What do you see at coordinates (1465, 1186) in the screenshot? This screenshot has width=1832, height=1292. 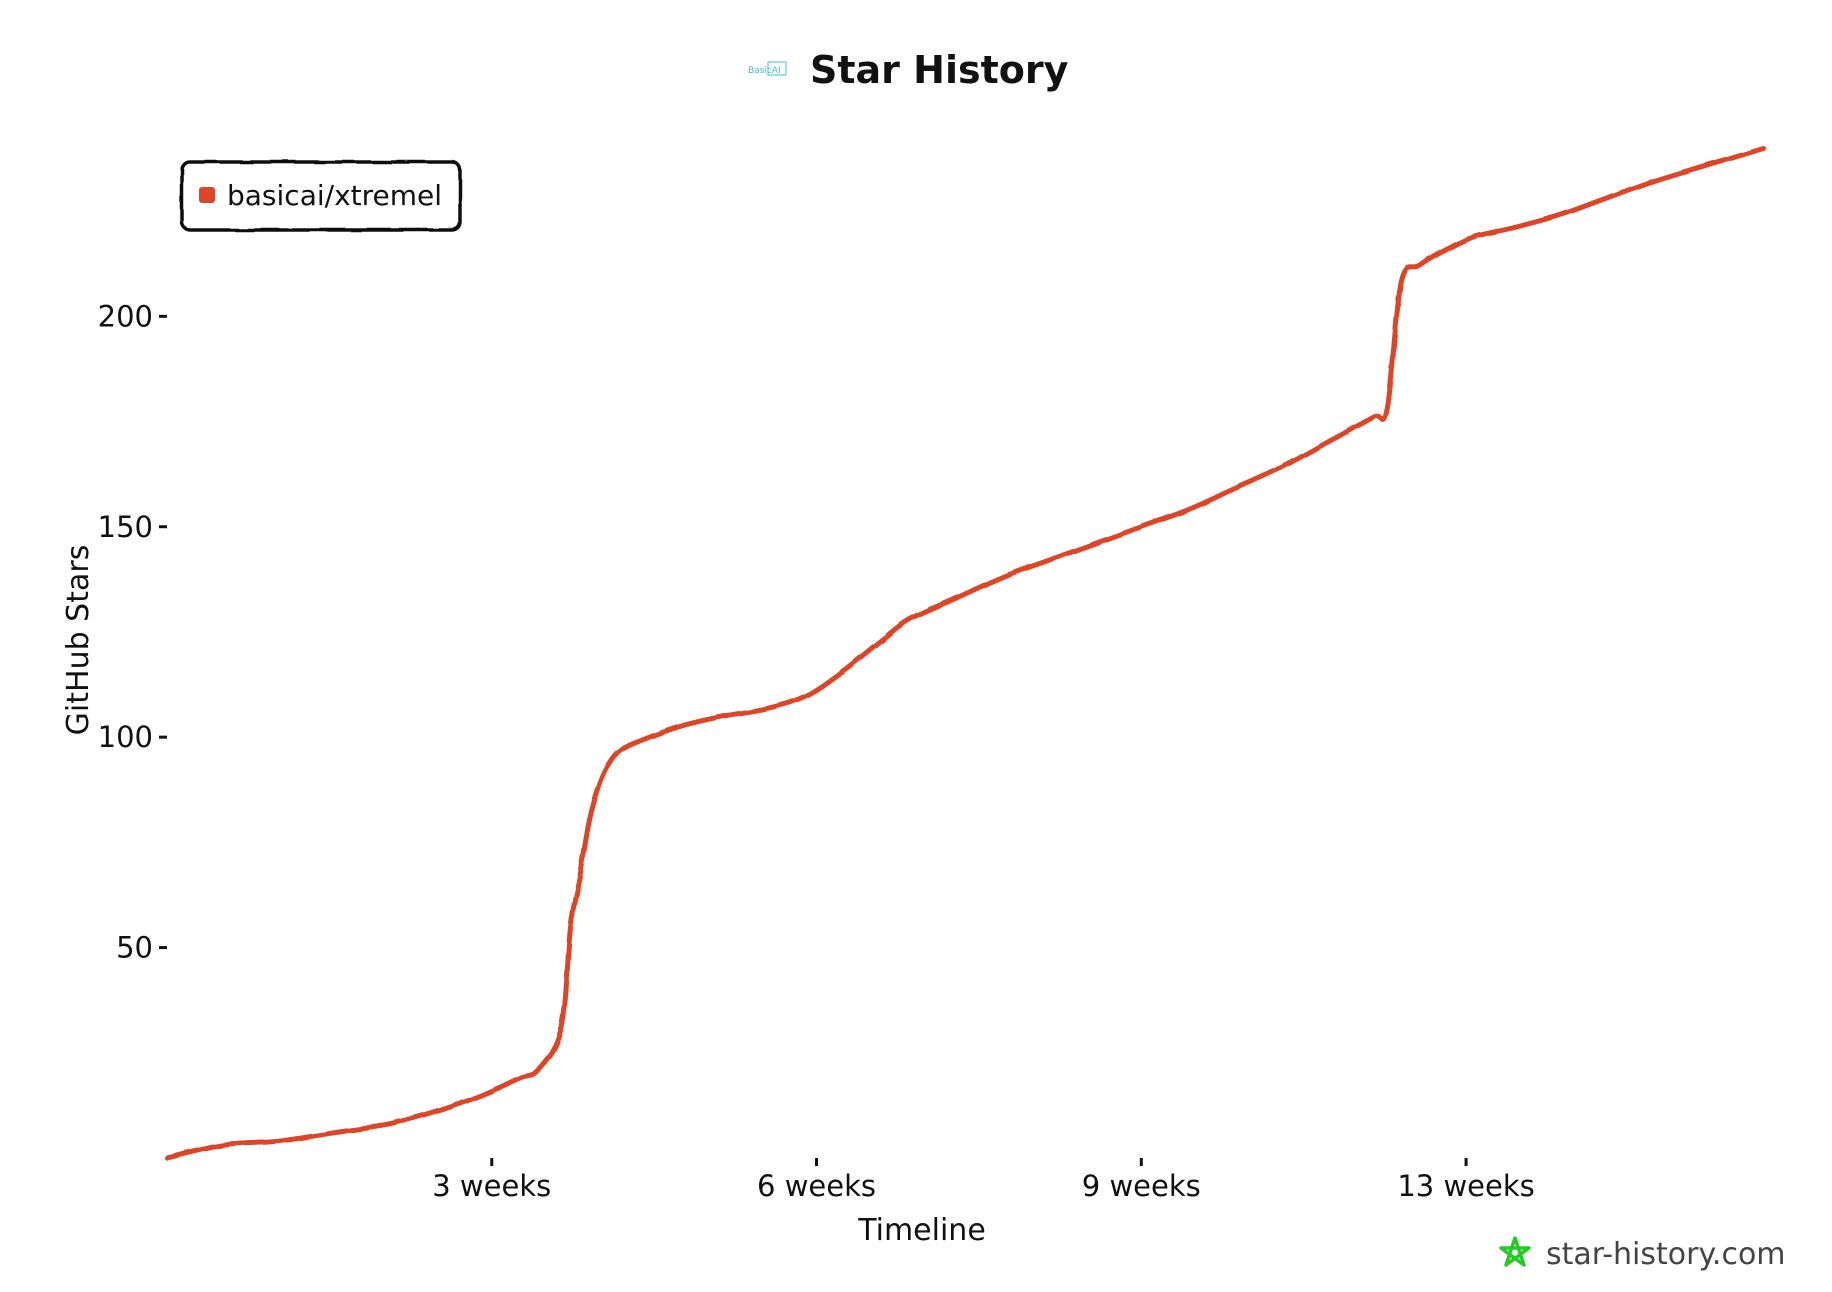 I see `x-tick-label: 13 weeks` at bounding box center [1465, 1186].